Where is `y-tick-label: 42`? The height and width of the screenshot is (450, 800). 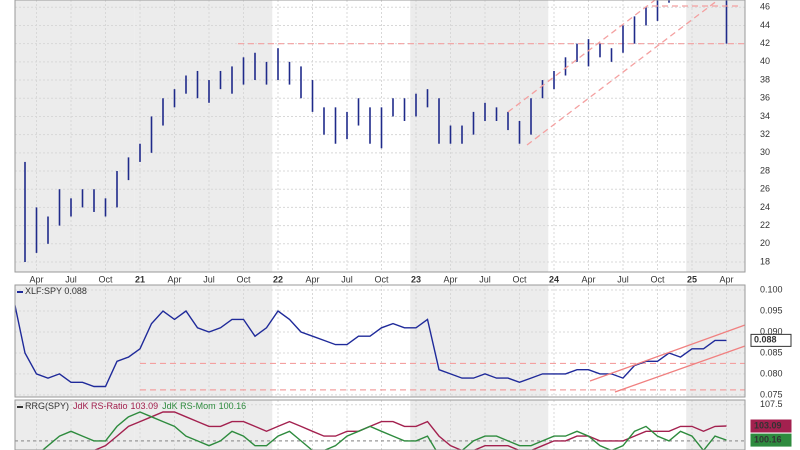
y-tick-label: 42 is located at coordinates (765, 43).